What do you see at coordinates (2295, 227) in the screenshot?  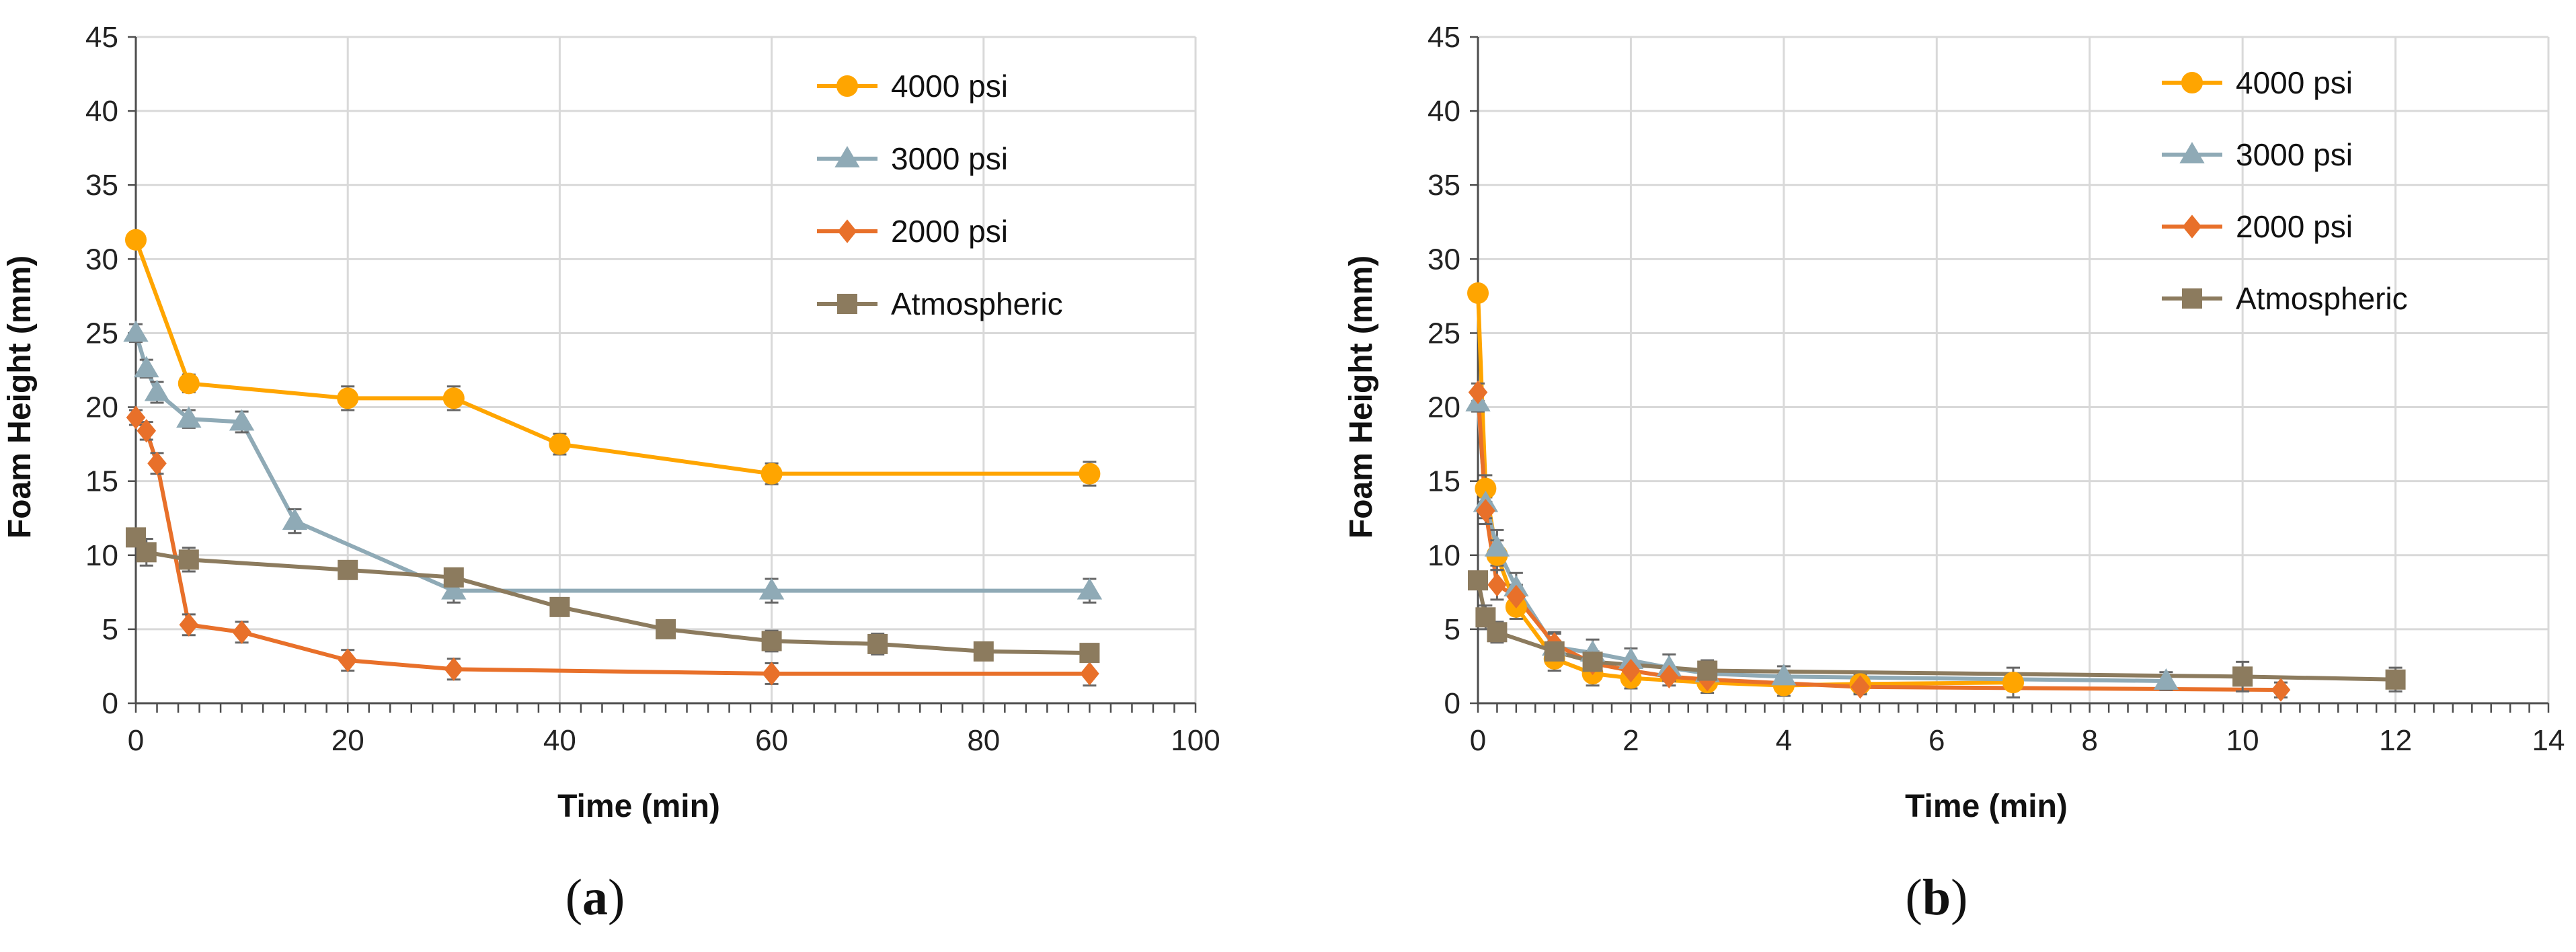 I see `legend-label-b-2000-psi: 2000 psi` at bounding box center [2295, 227].